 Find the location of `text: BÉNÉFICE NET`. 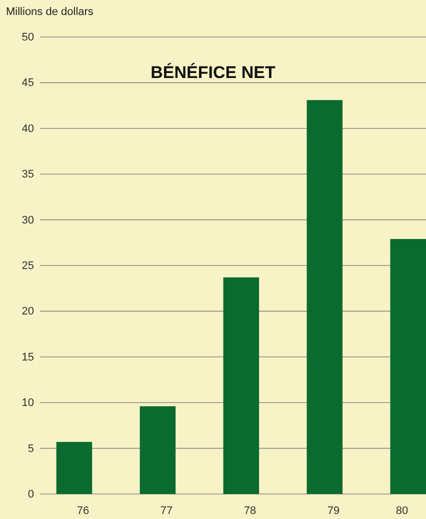

text: BÉNÉFICE NET is located at coordinates (213, 72).